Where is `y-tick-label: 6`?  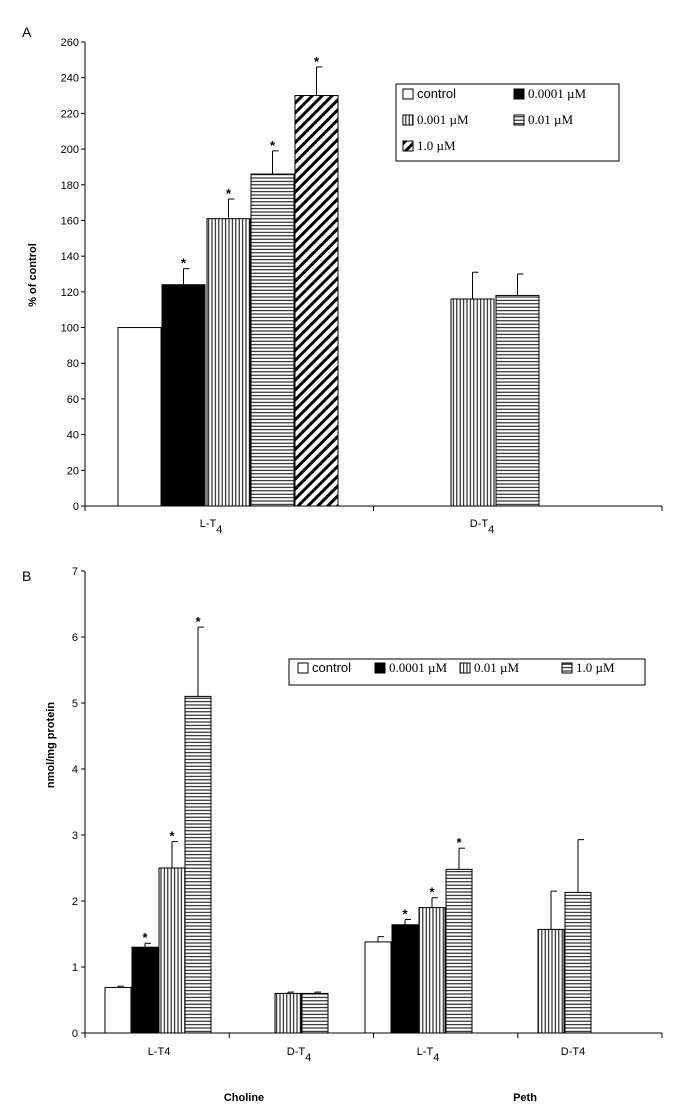
y-tick-label: 6 is located at coordinates (75, 638).